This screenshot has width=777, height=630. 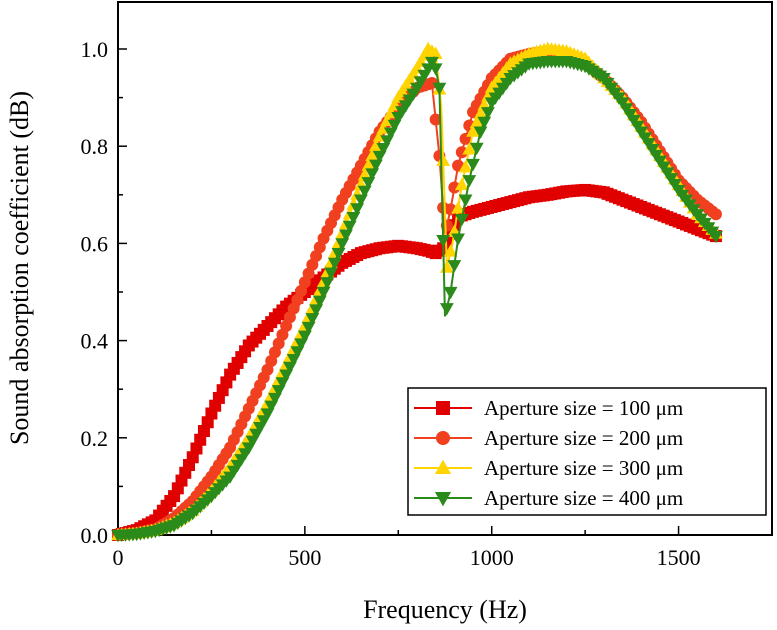 I want to click on y-tick-label: 1.0, so click(x=95, y=49).